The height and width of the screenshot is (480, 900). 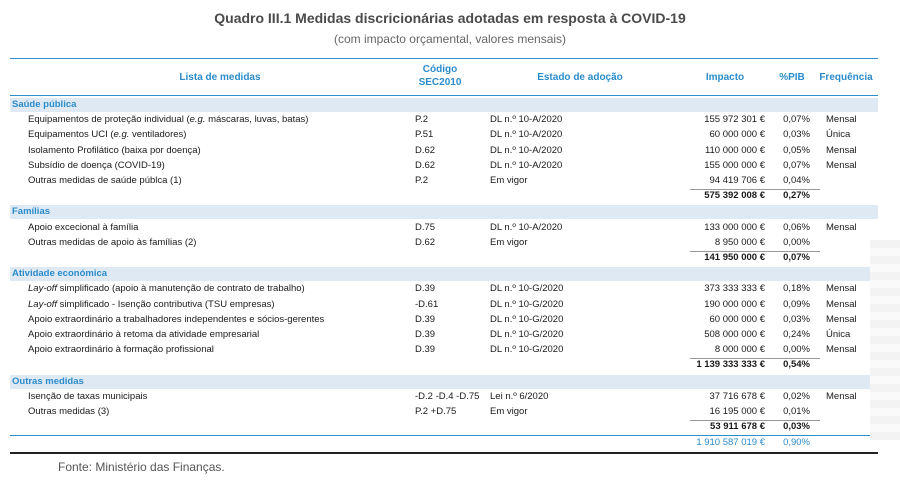 What do you see at coordinates (730, 365) in the screenshot?
I see `subtotal-impact: 1 139 333 333 €` at bounding box center [730, 365].